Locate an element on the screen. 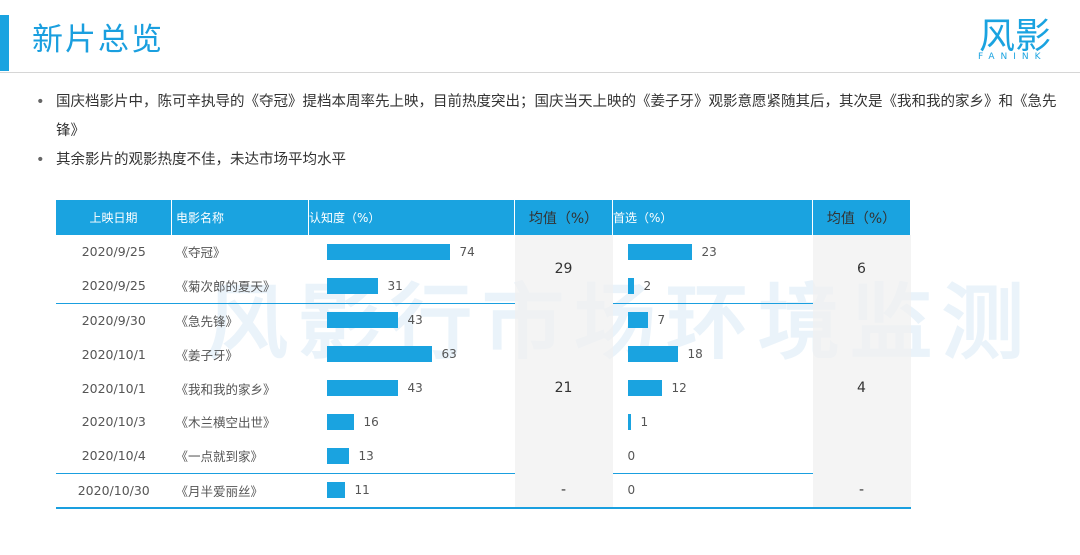 The height and width of the screenshot is (555, 1080). first-choice-value: 7 is located at coordinates (661, 320).